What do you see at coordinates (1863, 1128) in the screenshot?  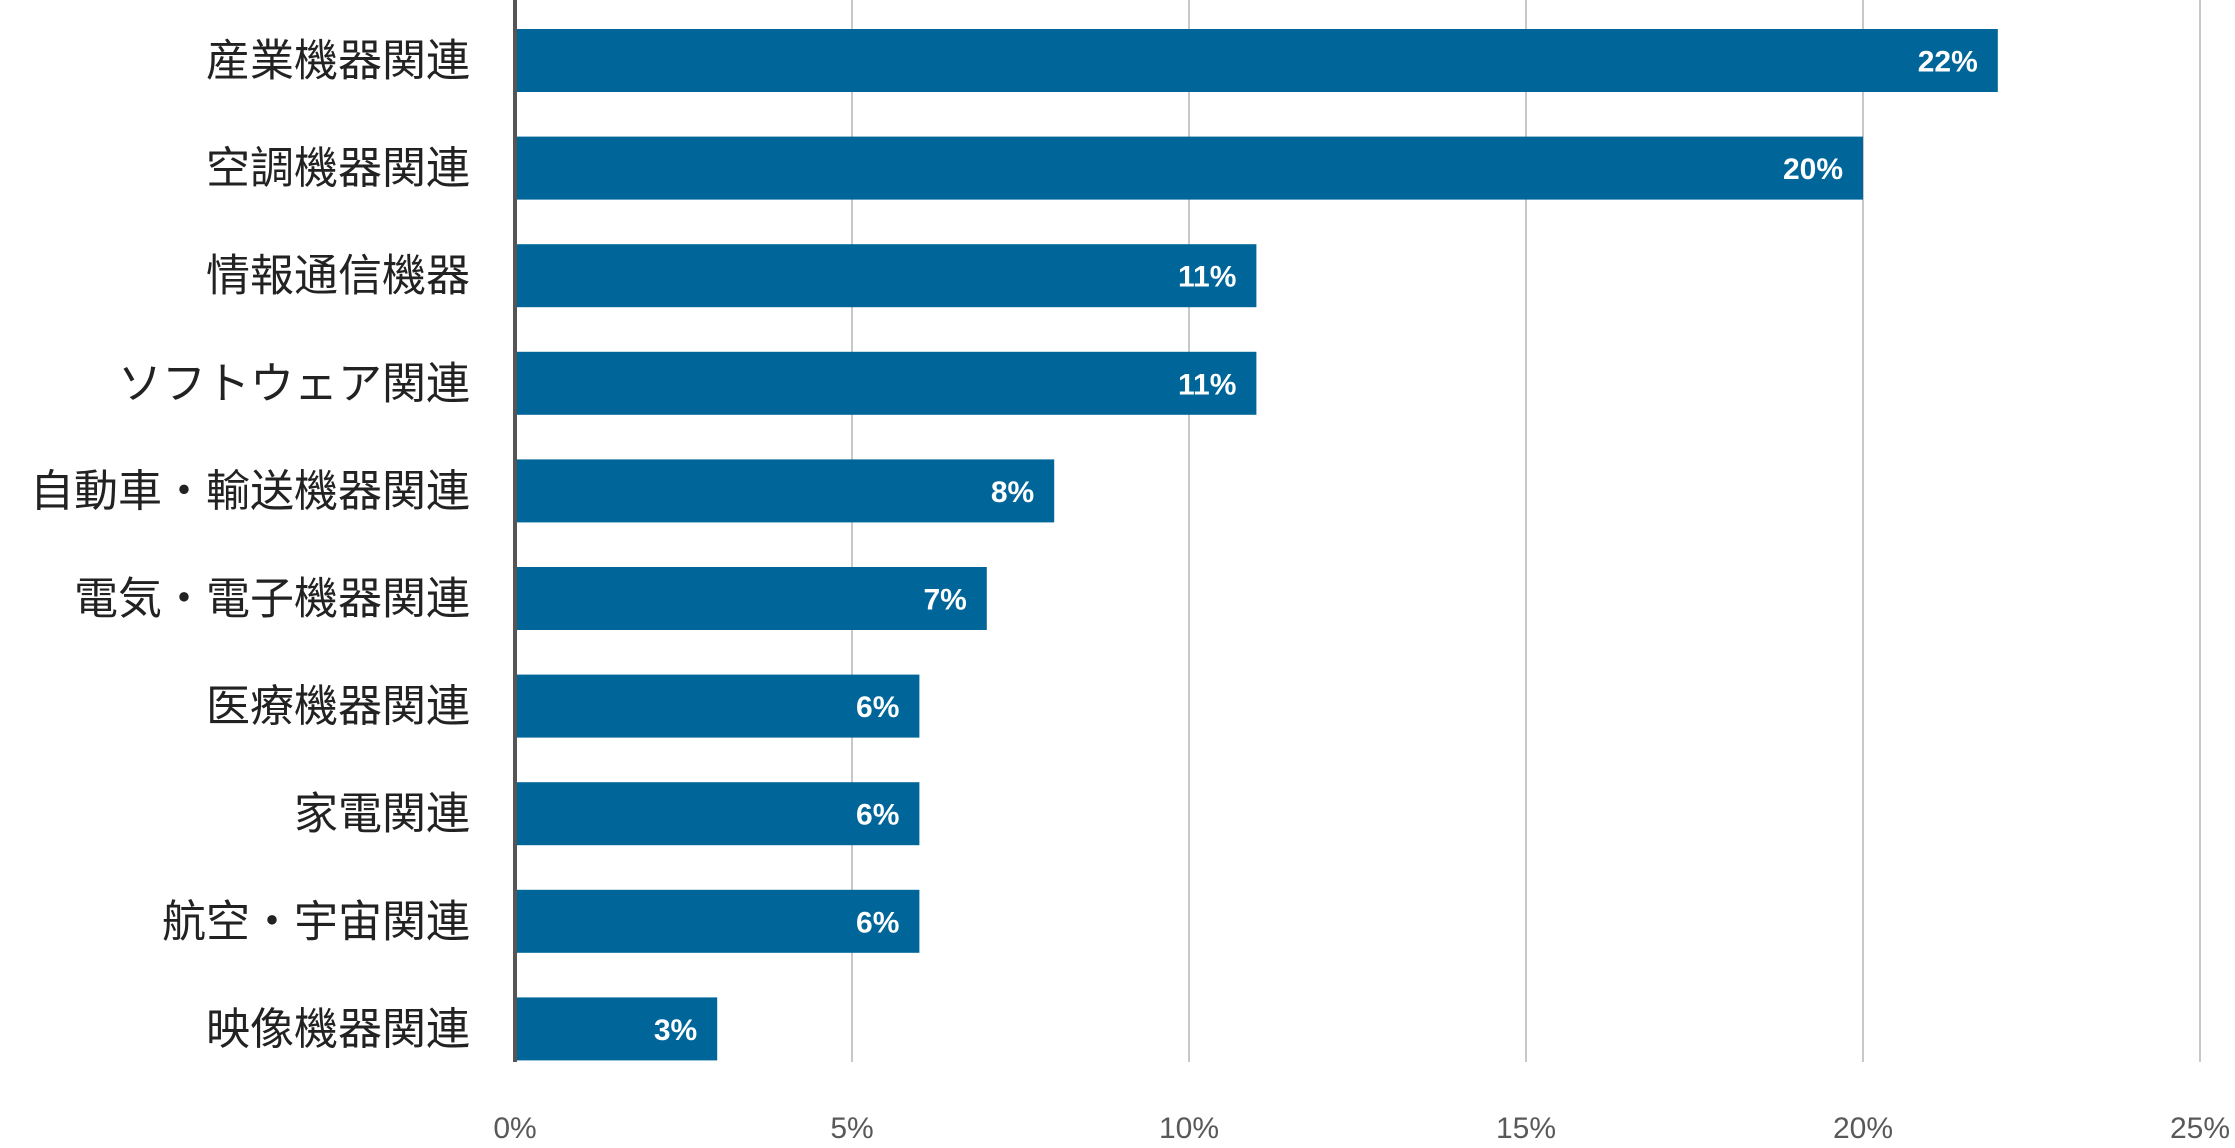 I see `x-tick-label: 20%` at bounding box center [1863, 1128].